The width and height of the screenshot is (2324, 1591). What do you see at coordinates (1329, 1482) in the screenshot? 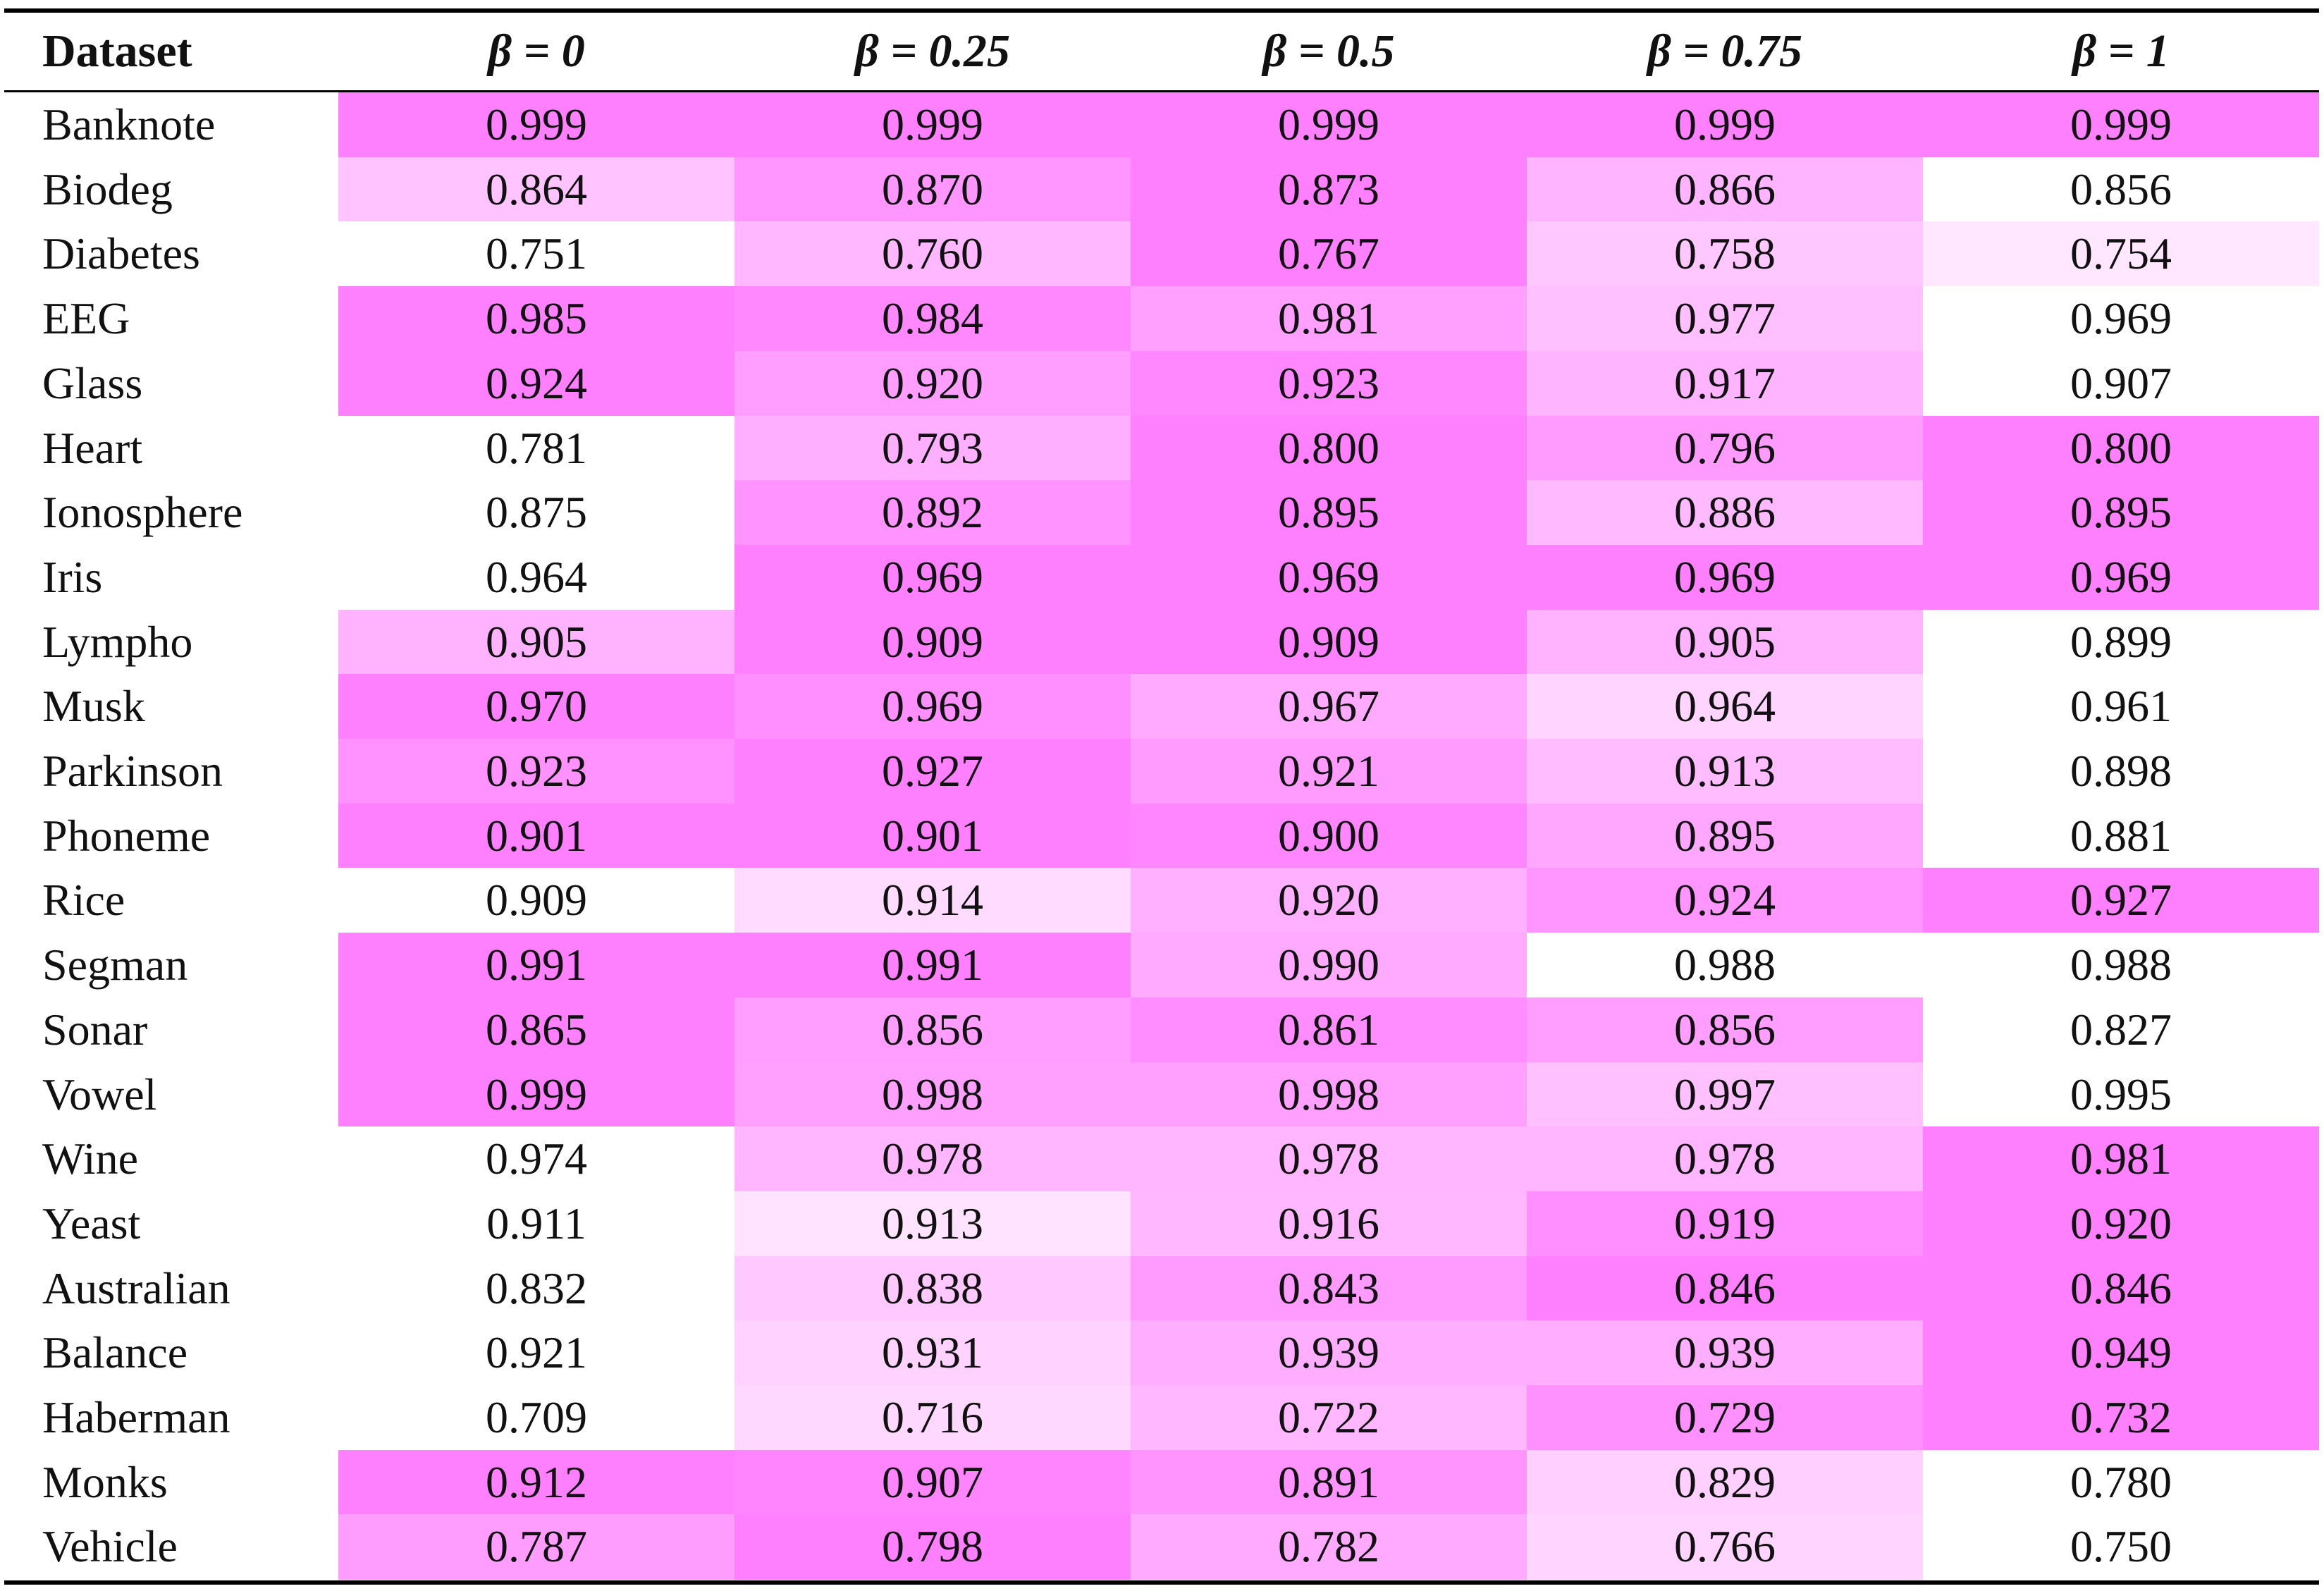
I see `value-cell: 0.891` at bounding box center [1329, 1482].